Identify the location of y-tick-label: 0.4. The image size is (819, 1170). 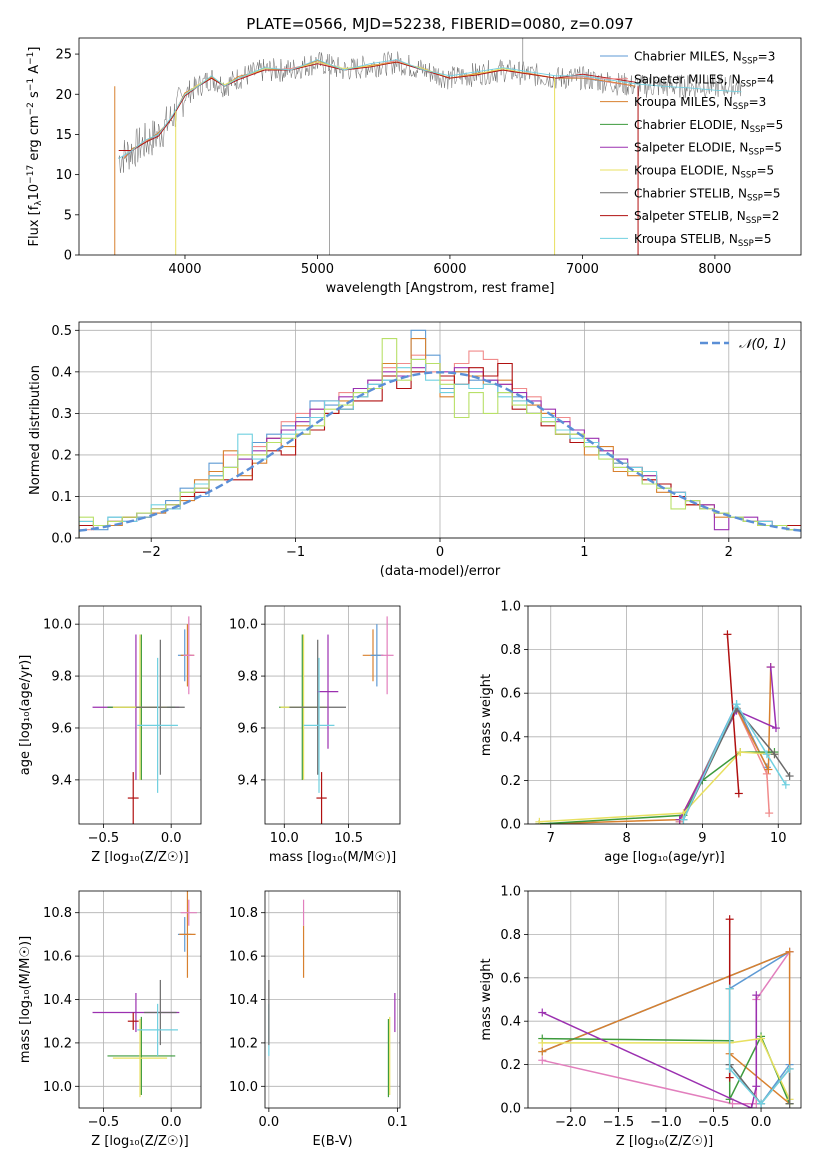
(510, 737).